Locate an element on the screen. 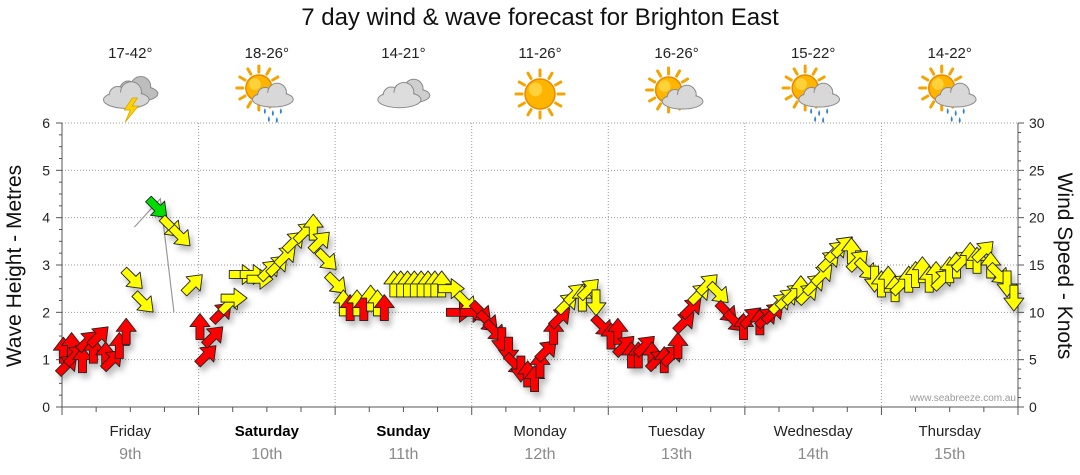 This screenshot has height=475, width=1080. sun-icon is located at coordinates (540, 94).